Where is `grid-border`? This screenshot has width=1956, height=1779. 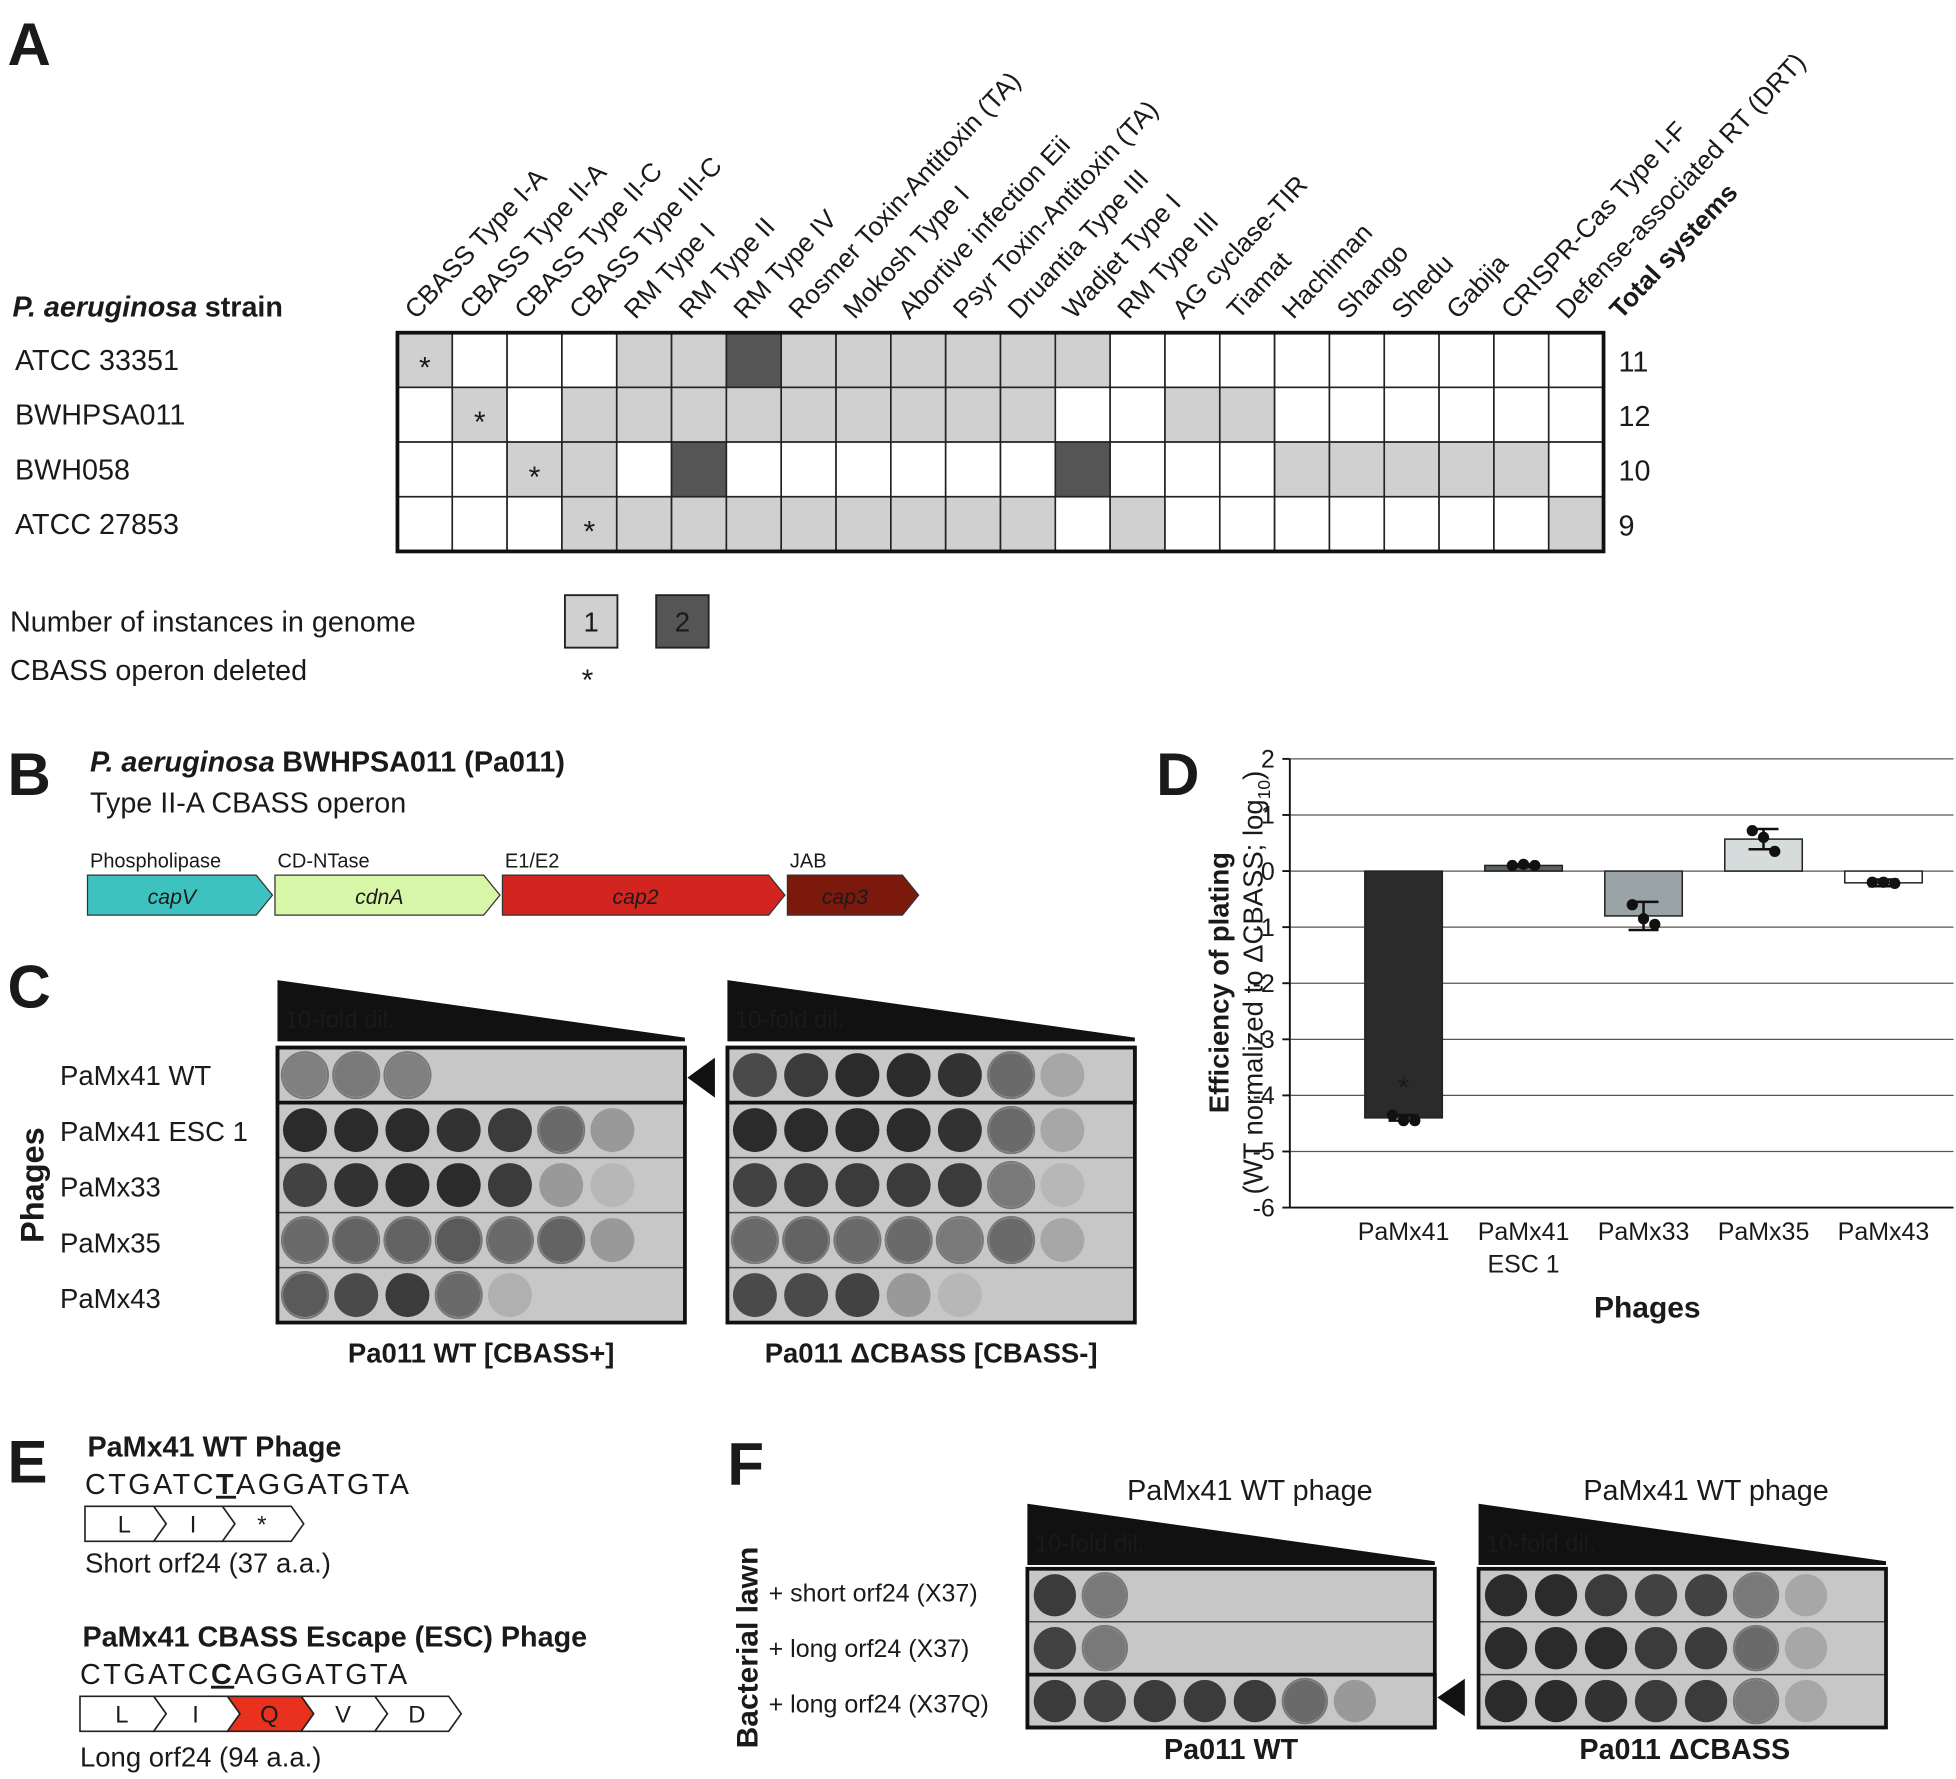
grid-border is located at coordinates (1000, 442).